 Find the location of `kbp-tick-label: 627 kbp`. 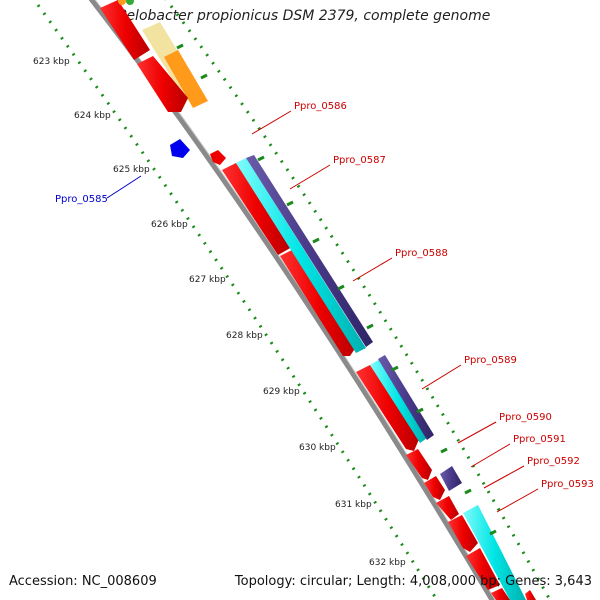

kbp-tick-label: 627 kbp is located at coordinates (207, 280).